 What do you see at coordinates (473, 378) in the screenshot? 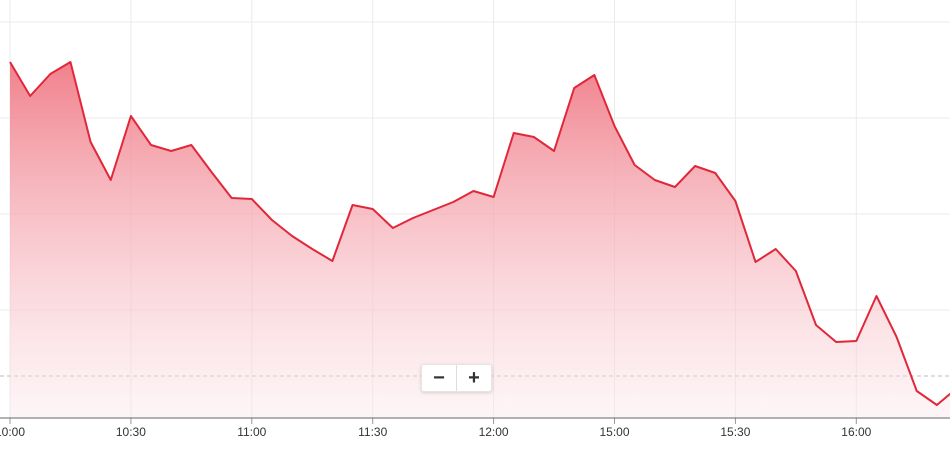
I see `zoom-in-button: +` at bounding box center [473, 378].